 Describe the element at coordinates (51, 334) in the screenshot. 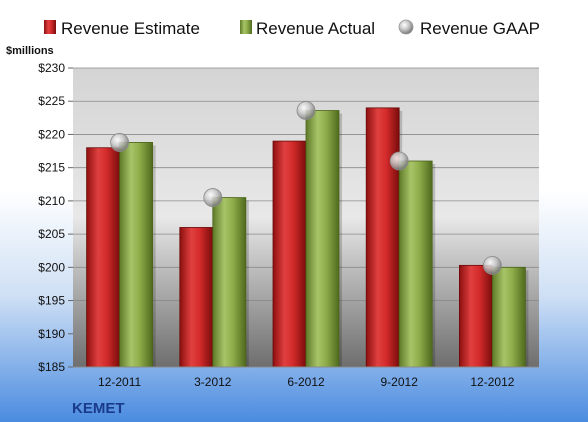

I see `y-tick-label: $190` at that location.